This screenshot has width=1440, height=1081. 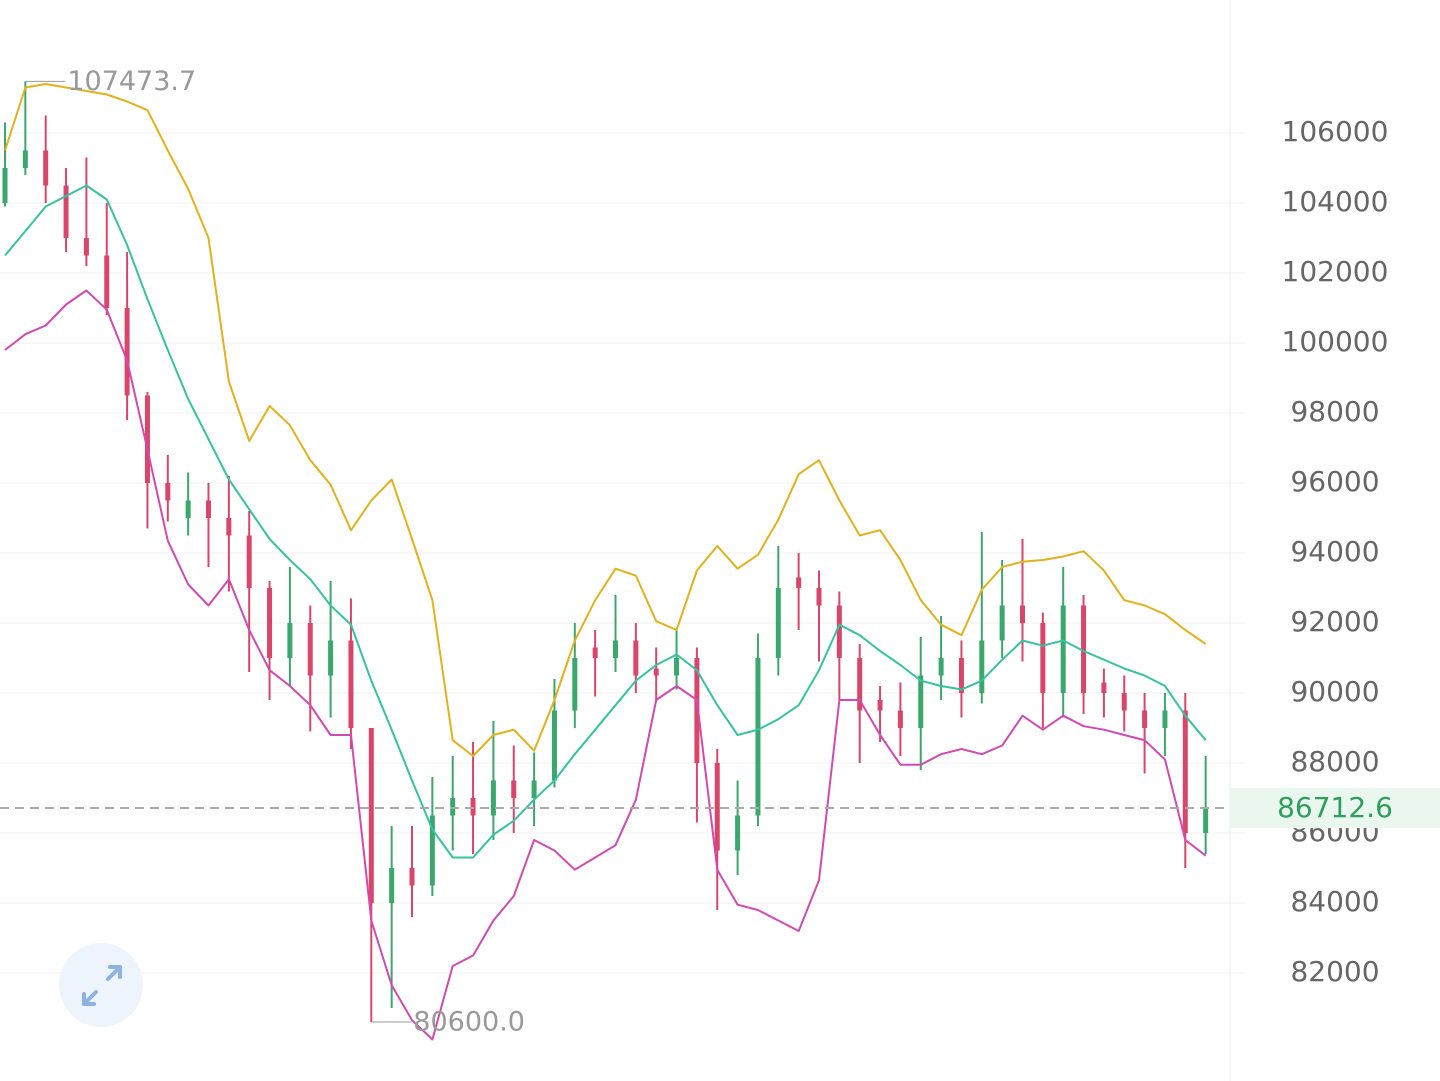 What do you see at coordinates (1335, 201) in the screenshot?
I see `y-tick-label: 104000` at bounding box center [1335, 201].